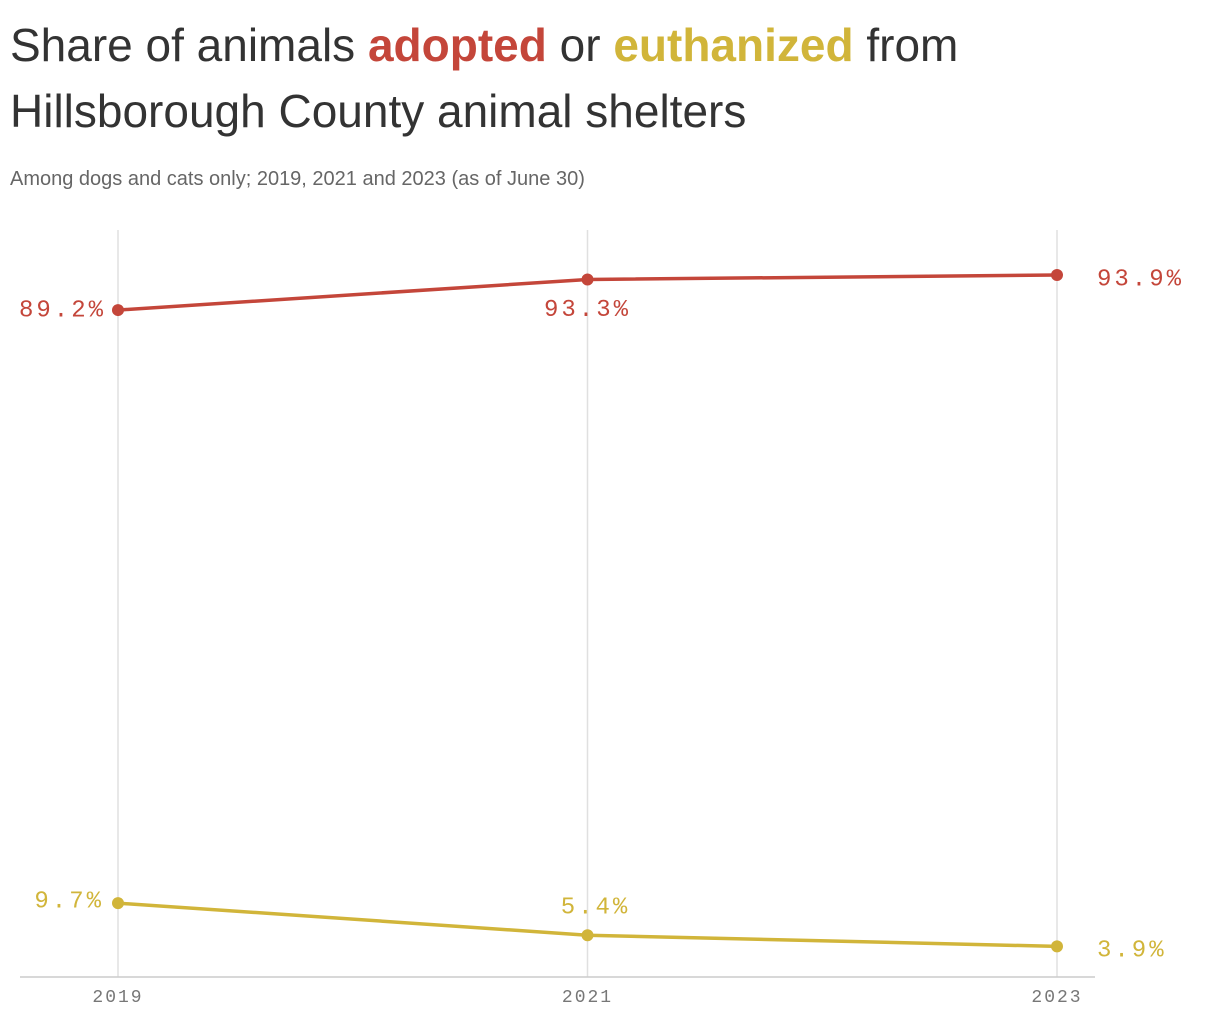  I want to click on legend-adopted: adopted, so click(457, 45).